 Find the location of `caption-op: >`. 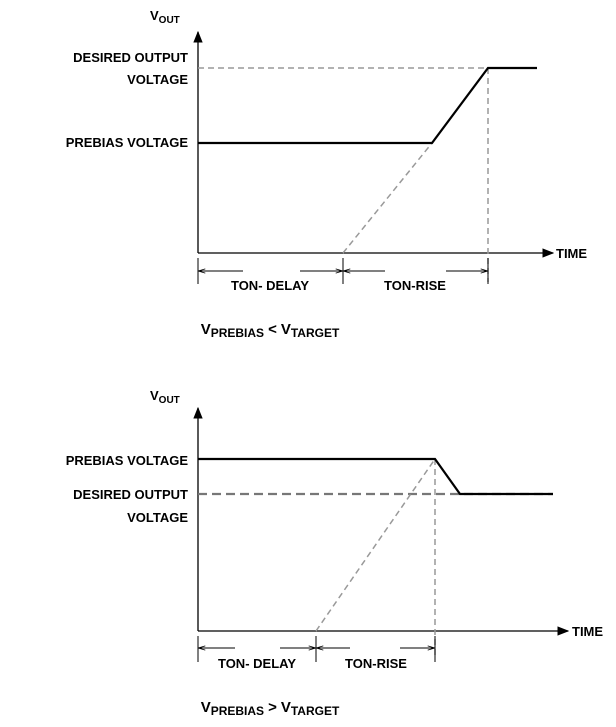

caption-op: > is located at coordinates (272, 707).